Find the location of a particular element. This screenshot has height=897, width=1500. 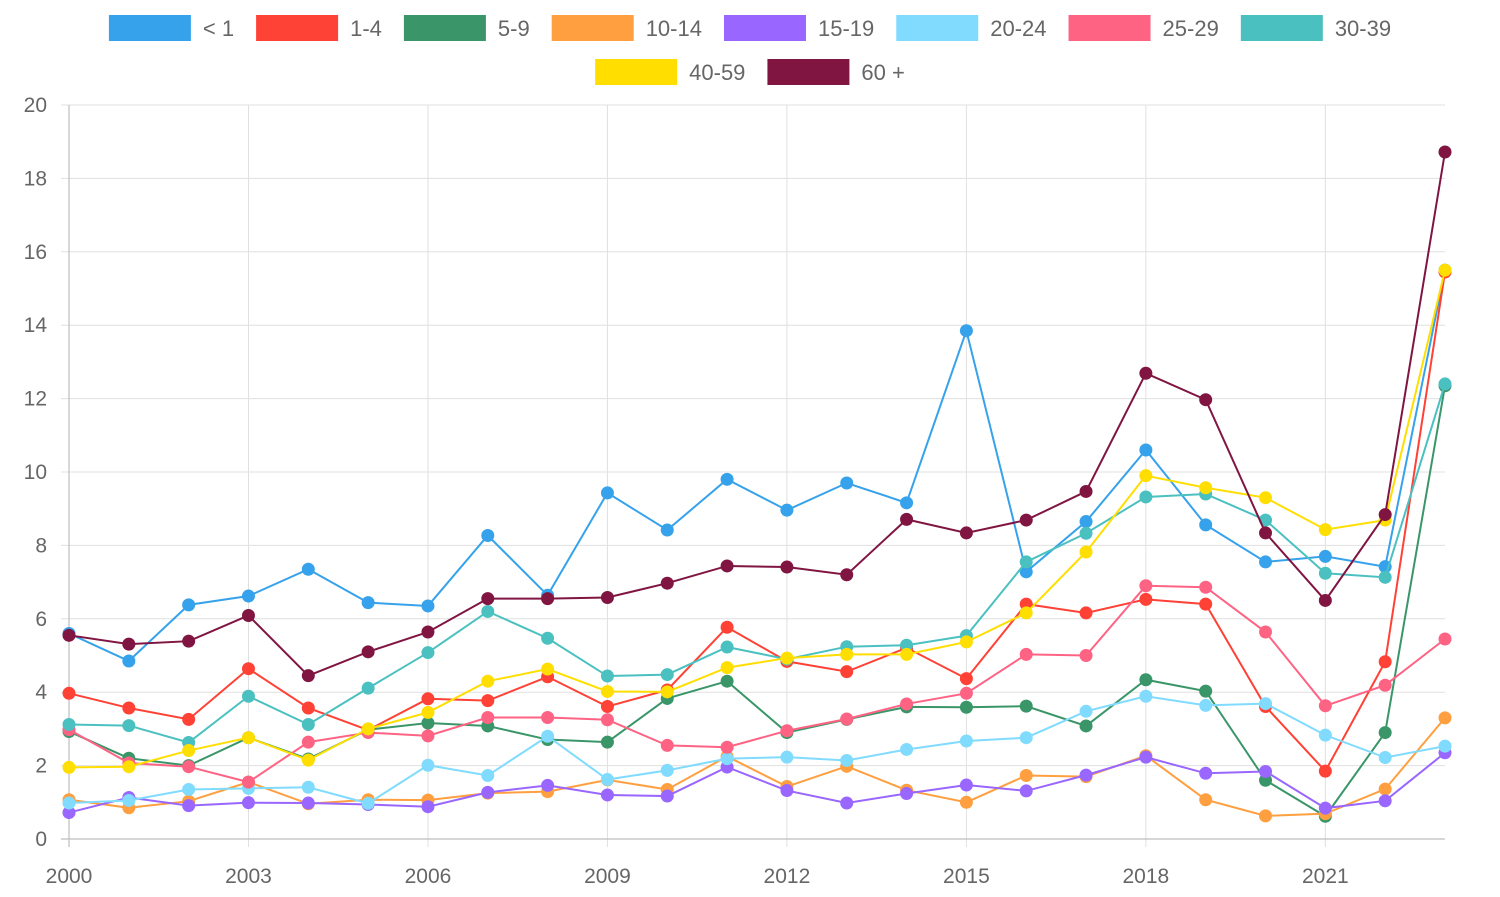

x-tick-label: 2006 is located at coordinates (428, 876).